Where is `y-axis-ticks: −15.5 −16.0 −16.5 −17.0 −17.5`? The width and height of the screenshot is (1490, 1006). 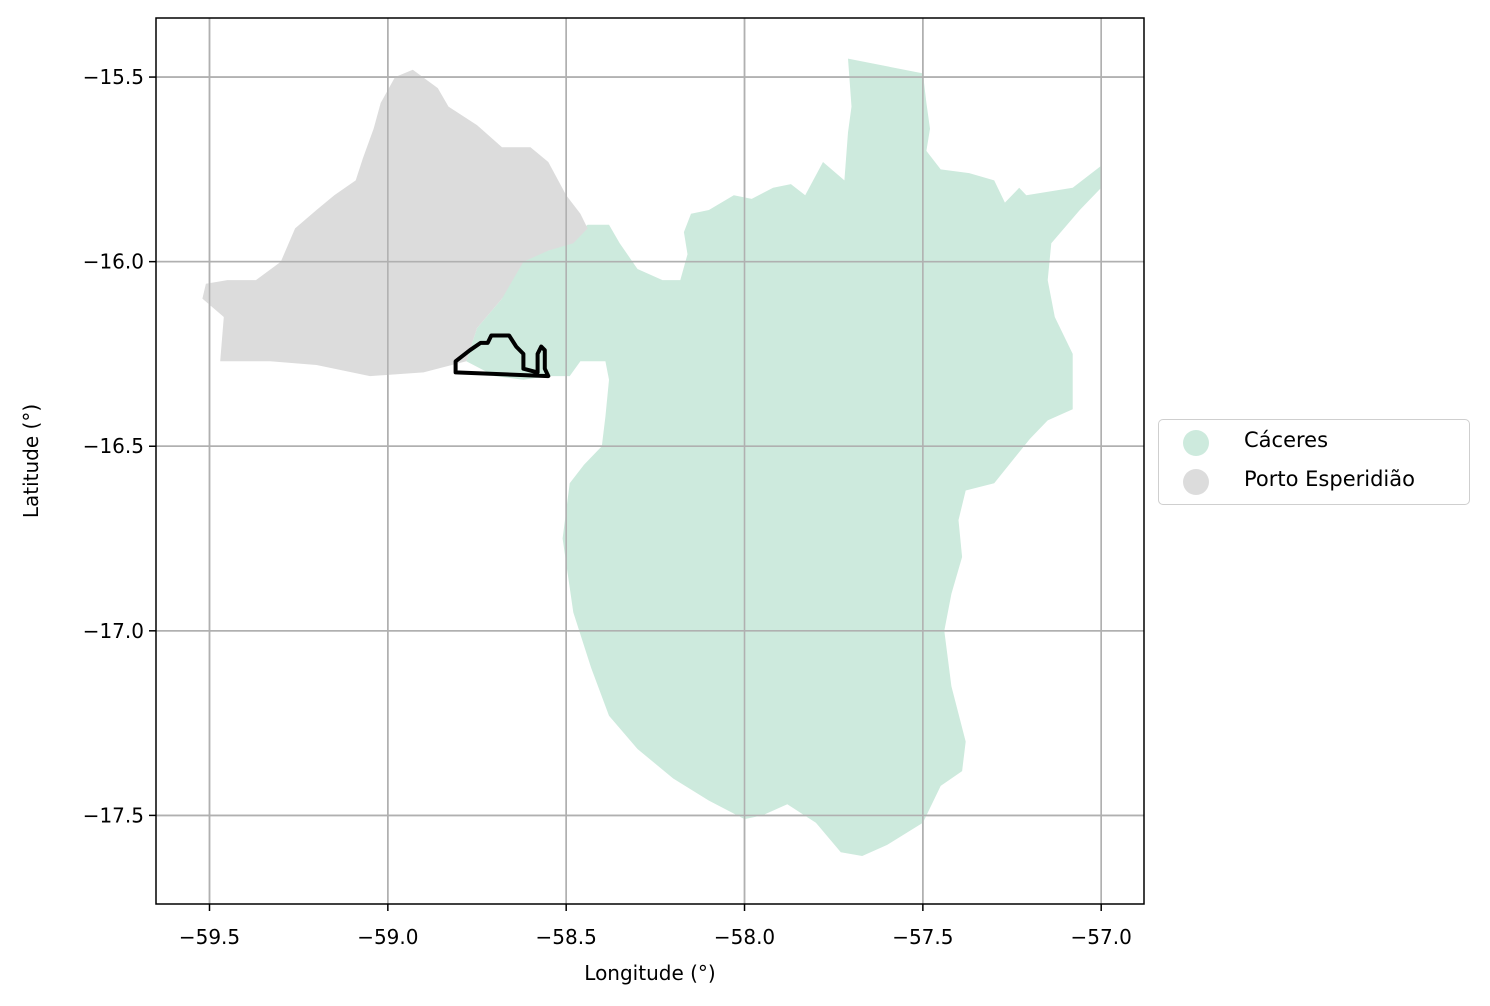
y-axis-ticks: −15.5 −16.0 −16.5 −17.0 −17.5 is located at coordinates (119, 446).